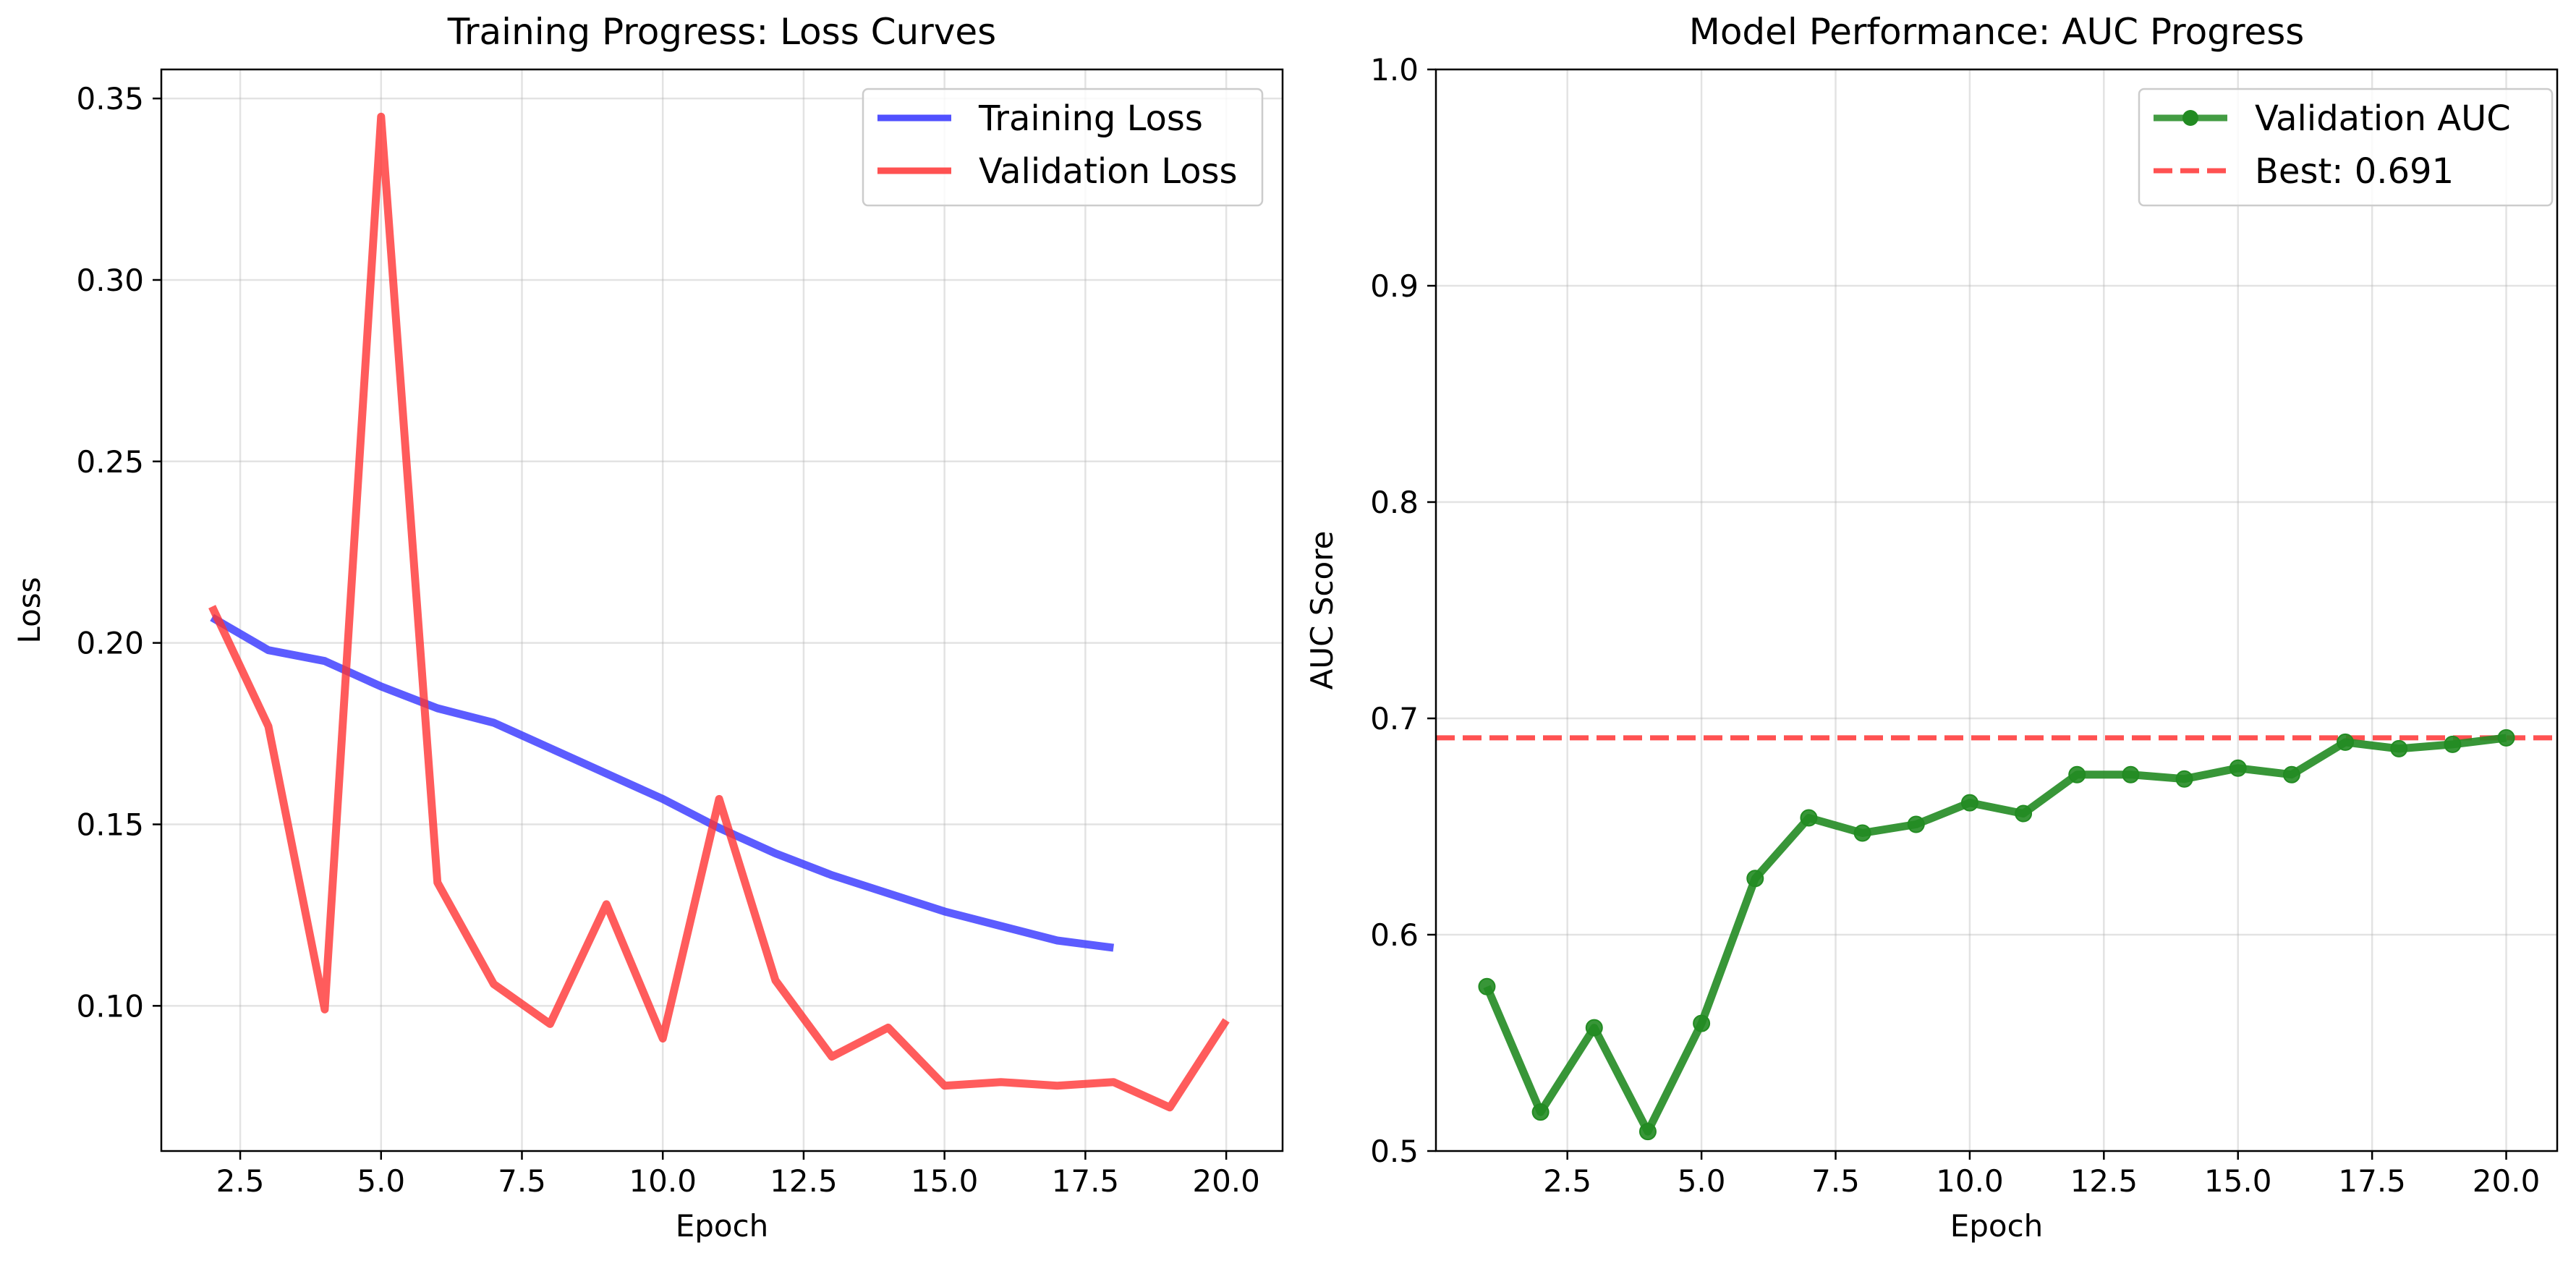  What do you see at coordinates (1835, 1181) in the screenshot?
I see `auc-chart-x-tick-label: 7.5` at bounding box center [1835, 1181].